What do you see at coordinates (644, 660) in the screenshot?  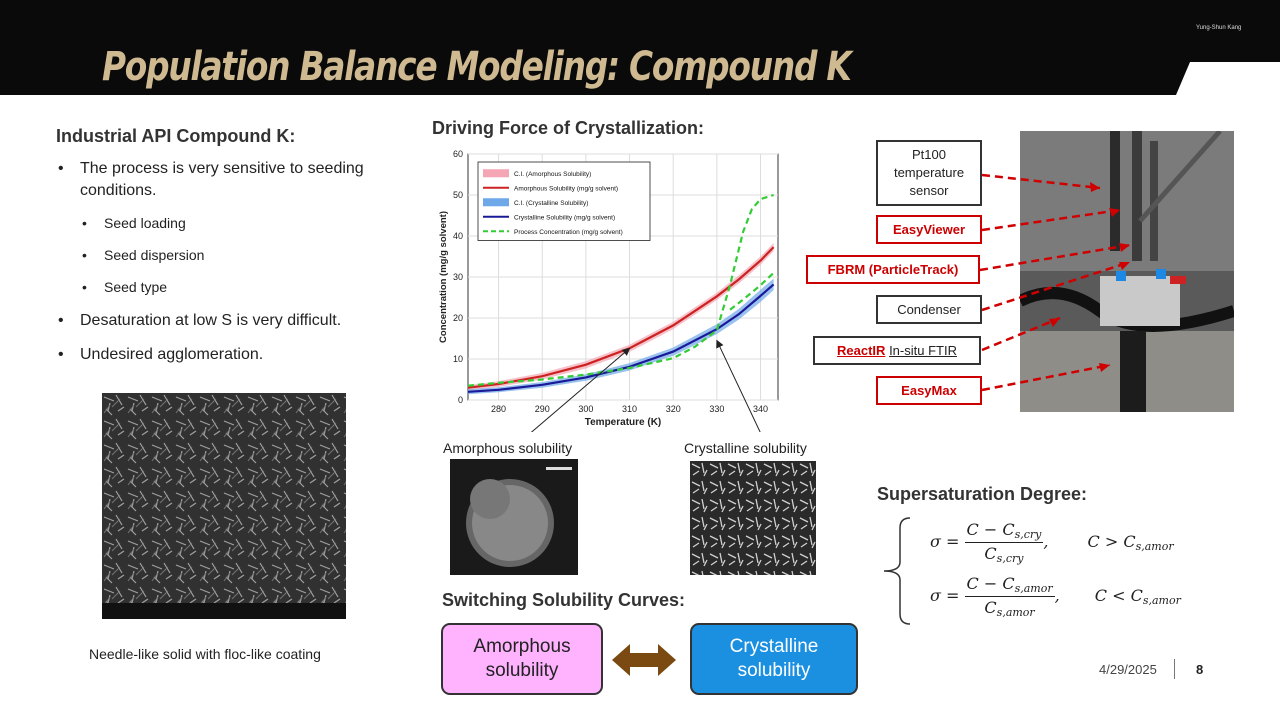 I see `double-arrow-icon` at bounding box center [644, 660].